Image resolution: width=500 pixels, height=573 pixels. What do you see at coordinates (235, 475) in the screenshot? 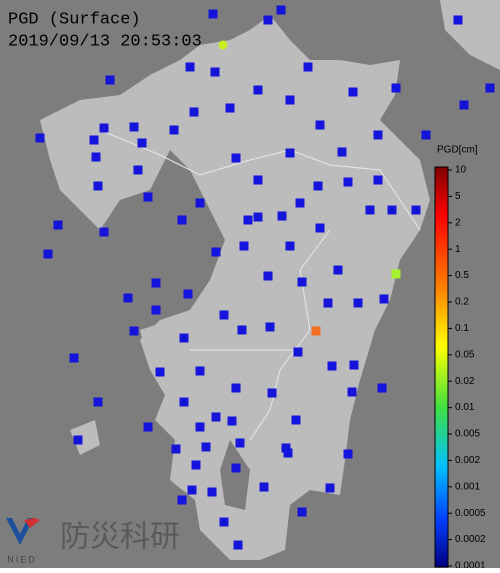
I see `bay` at bounding box center [235, 475].